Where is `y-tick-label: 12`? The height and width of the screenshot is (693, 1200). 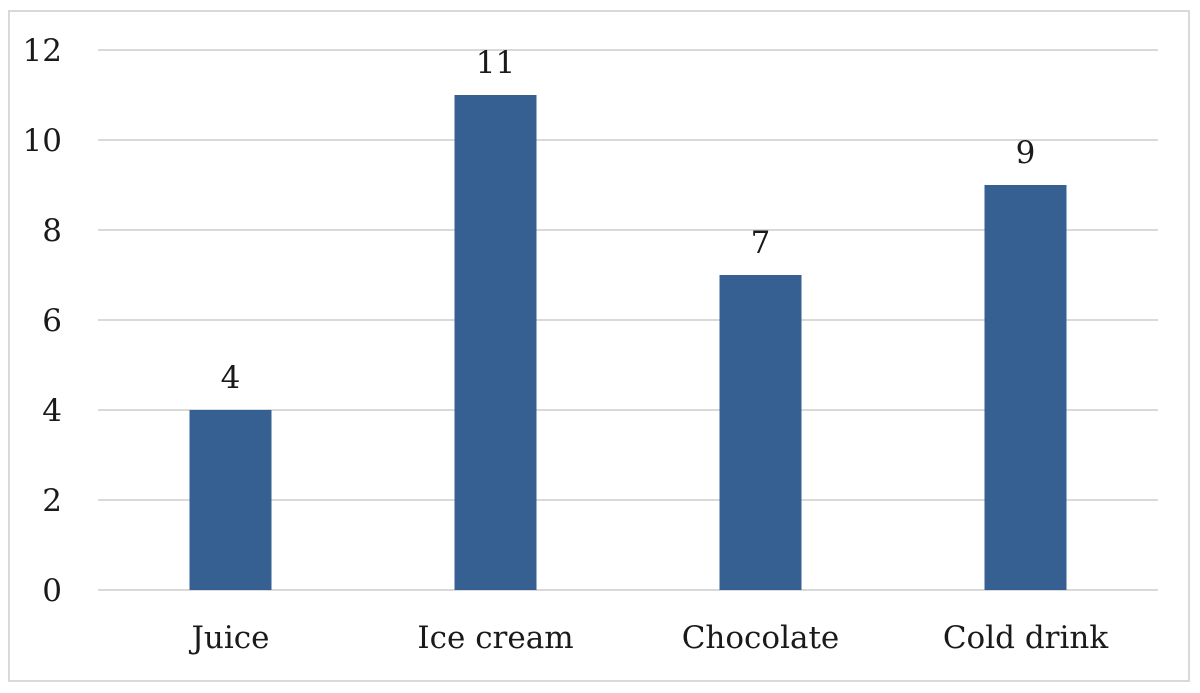 y-tick-label: 12 is located at coordinates (42, 51).